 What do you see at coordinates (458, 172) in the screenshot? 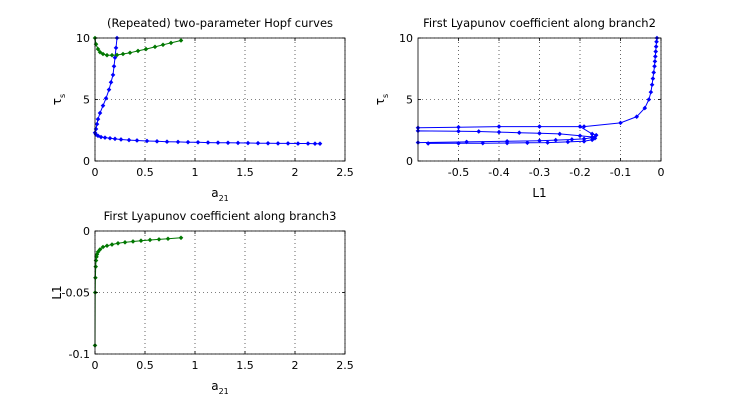
I see `x-tick-label: -0.5` at bounding box center [458, 172].